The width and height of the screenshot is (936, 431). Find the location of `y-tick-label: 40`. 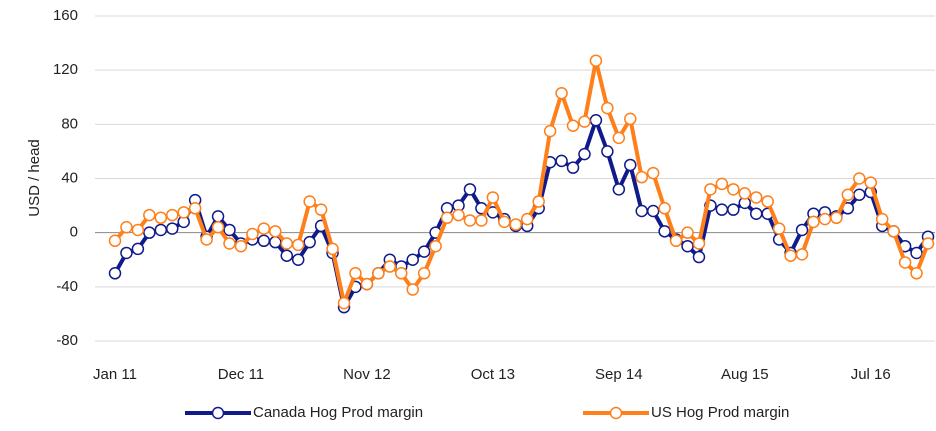

y-tick-label: 40 is located at coordinates (69, 177).